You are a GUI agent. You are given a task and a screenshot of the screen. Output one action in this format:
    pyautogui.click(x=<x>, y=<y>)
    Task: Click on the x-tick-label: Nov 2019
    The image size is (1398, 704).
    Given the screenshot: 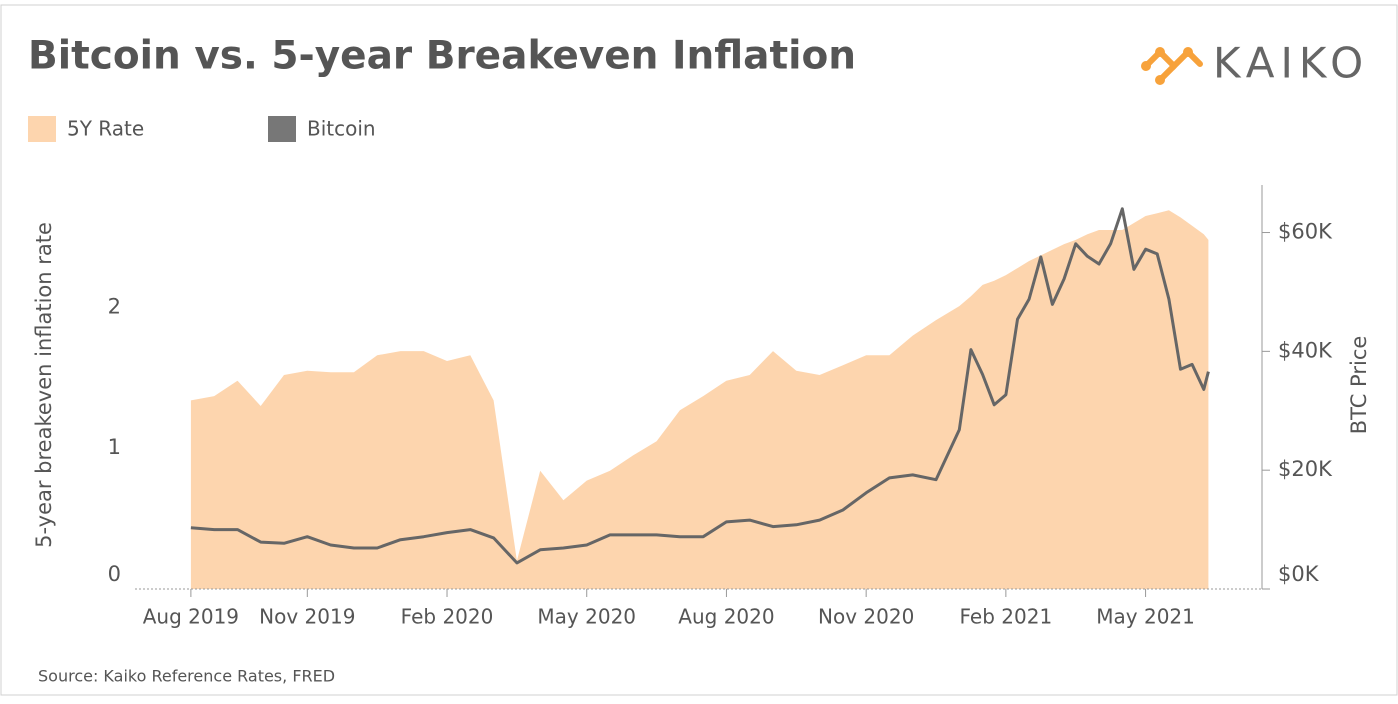 What is the action you would take?
    pyautogui.click(x=307, y=617)
    